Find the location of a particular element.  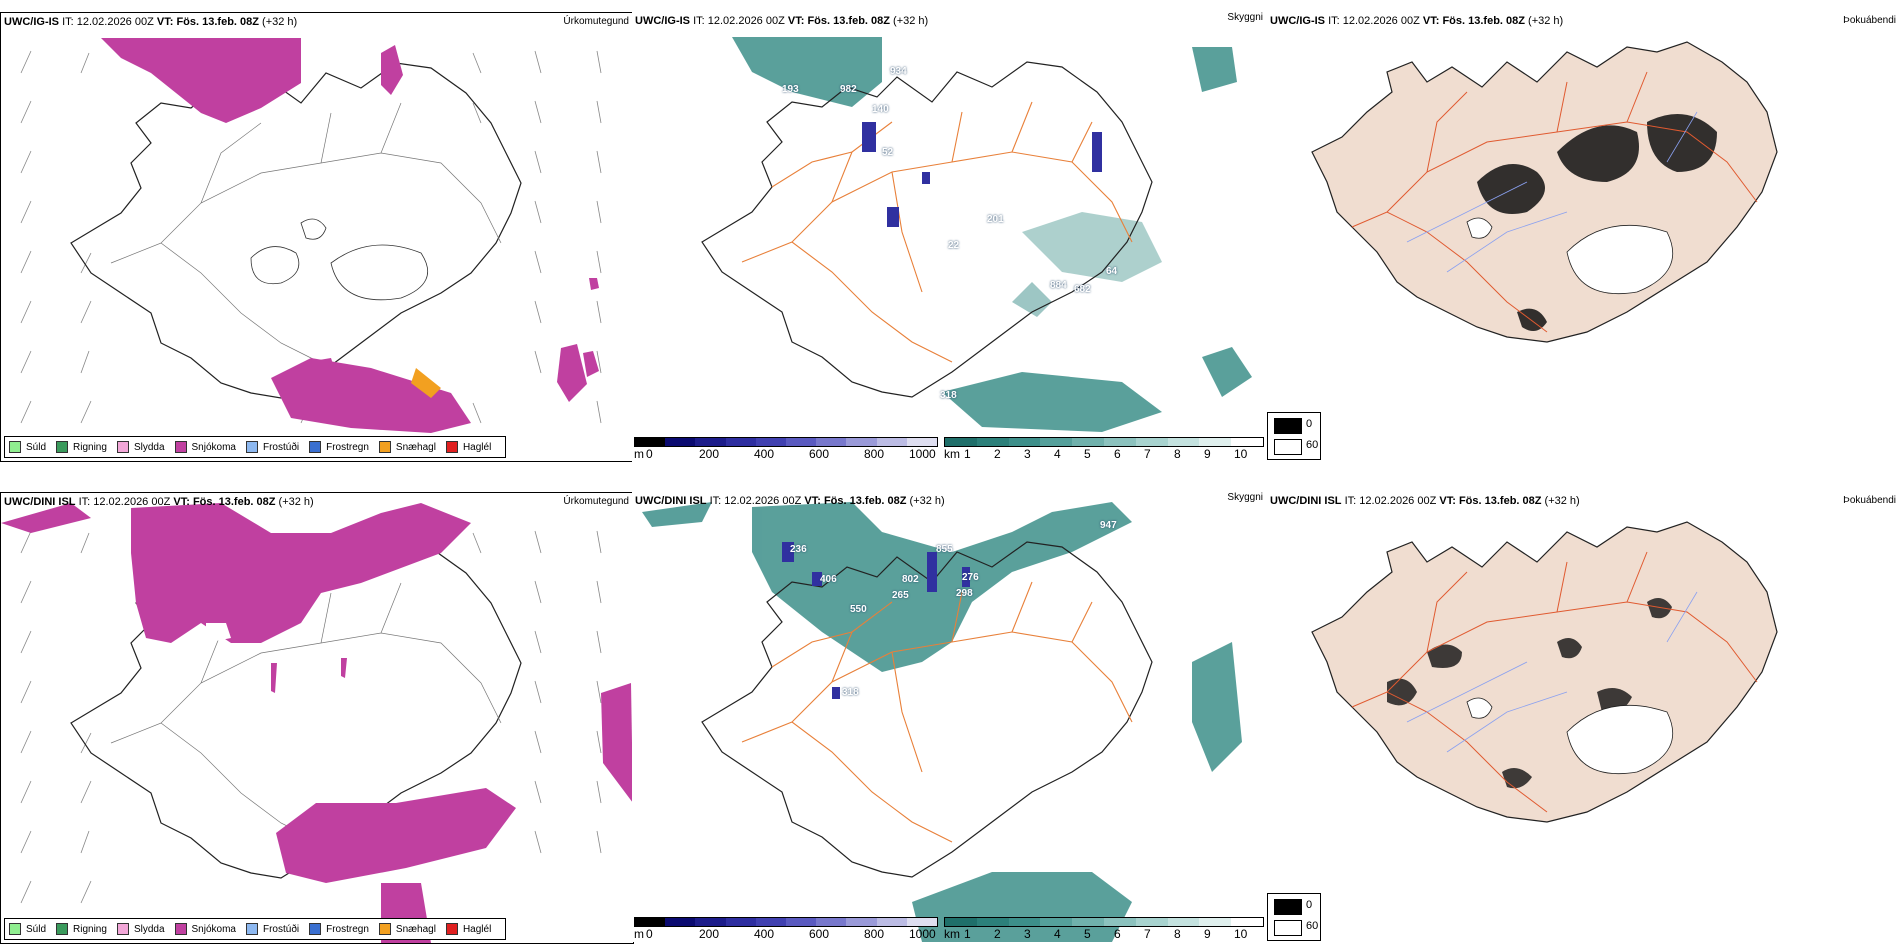

vis-label: 140 is located at coordinates (880, 109).